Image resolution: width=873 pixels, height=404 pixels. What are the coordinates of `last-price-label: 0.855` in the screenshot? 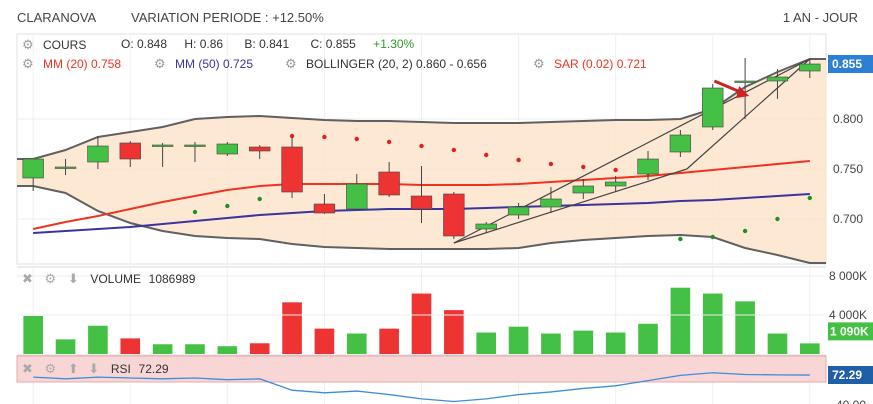 It's located at (847, 64).